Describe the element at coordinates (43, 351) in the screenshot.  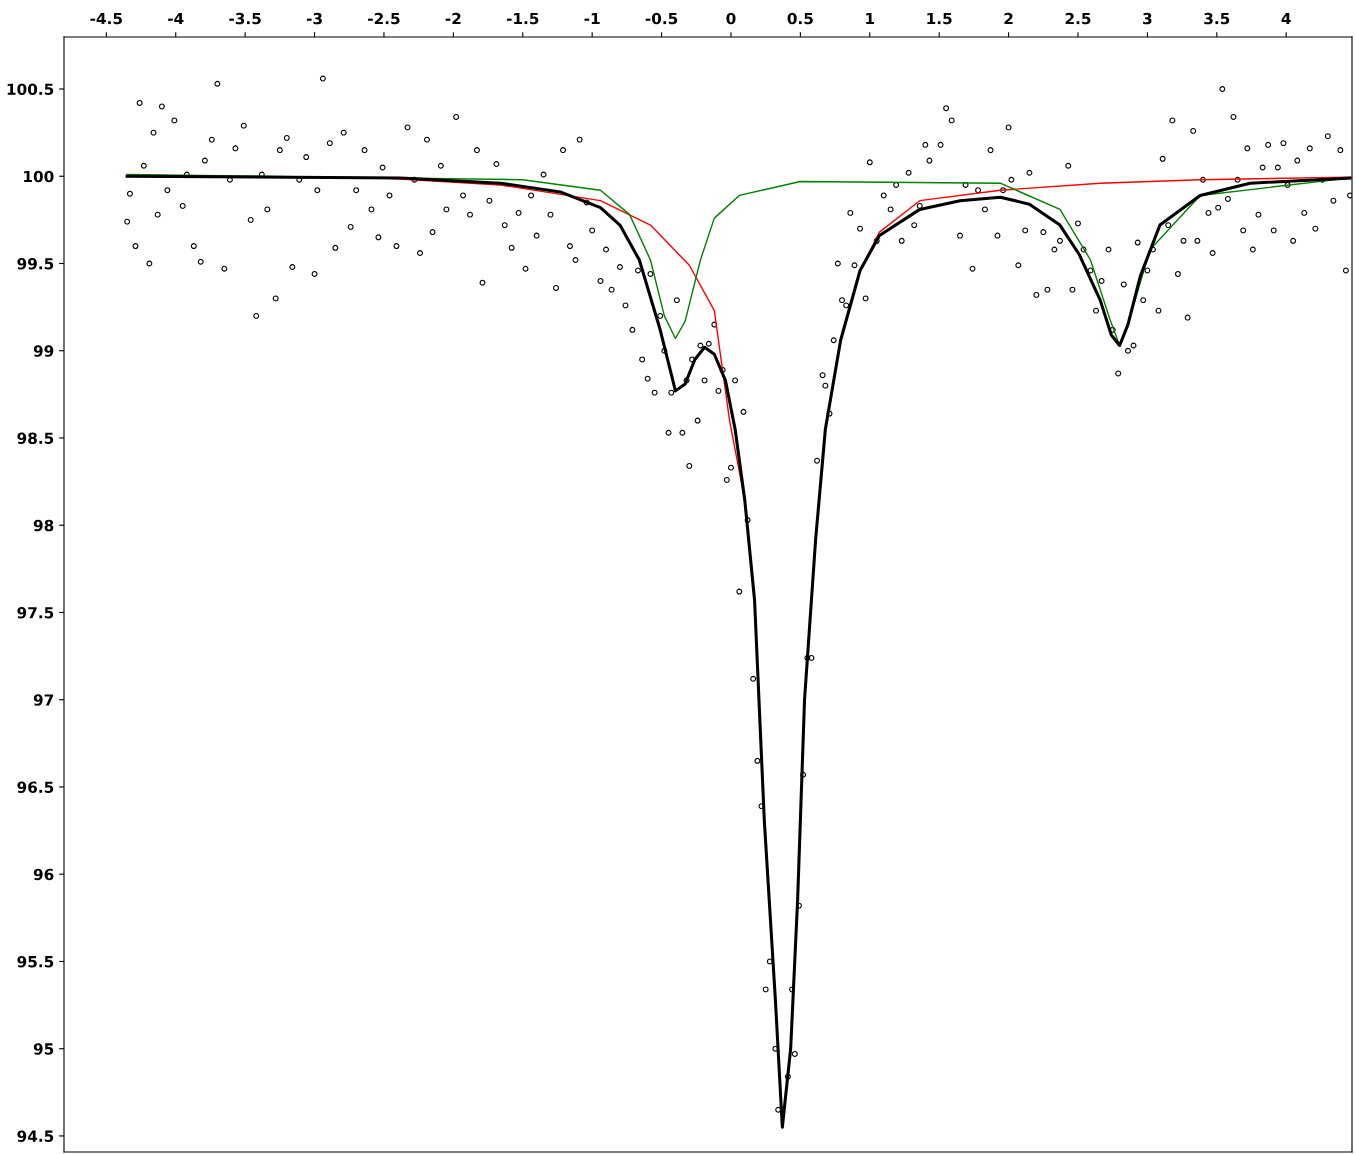
I see `y-tick-label: 99` at that location.